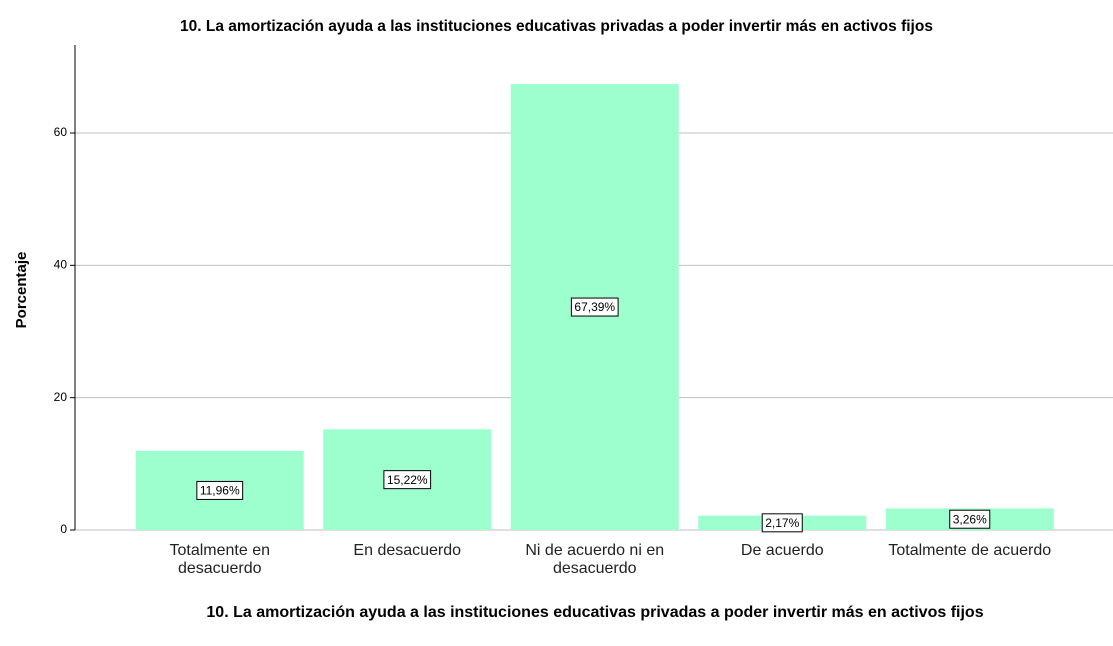  I want to click on value-label: 2,17%, so click(782, 523).